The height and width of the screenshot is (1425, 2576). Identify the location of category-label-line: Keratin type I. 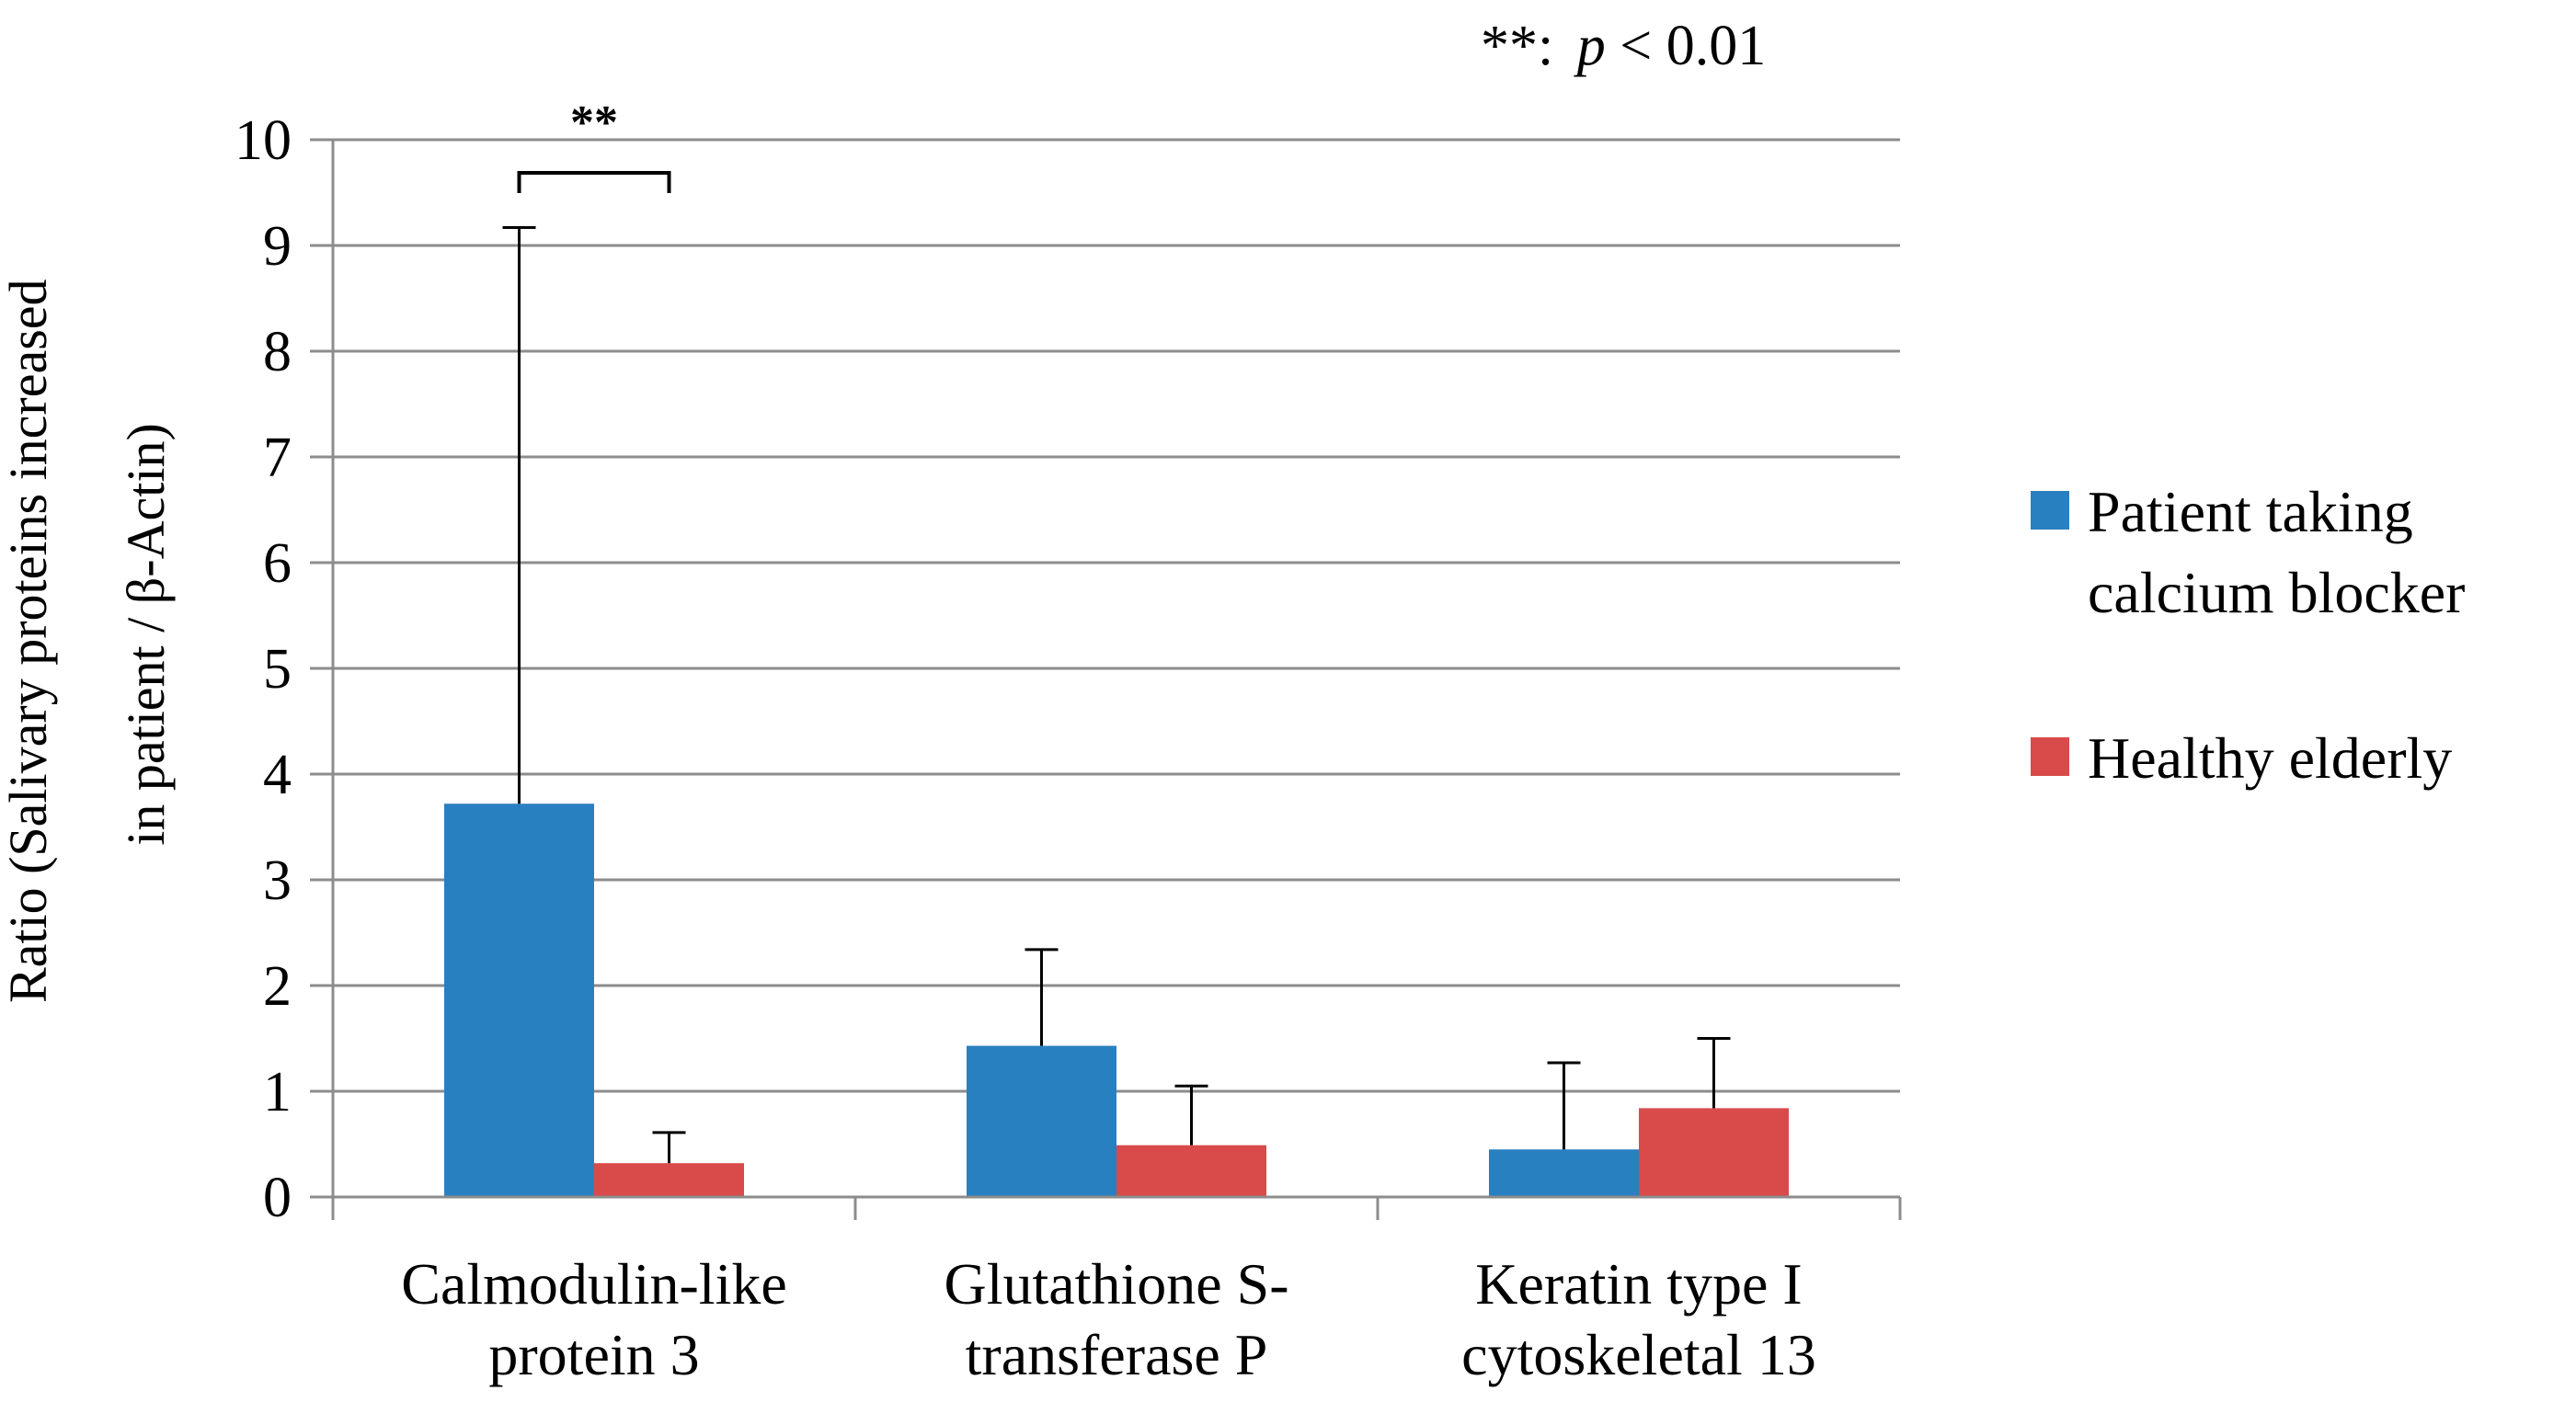
(1639, 1284).